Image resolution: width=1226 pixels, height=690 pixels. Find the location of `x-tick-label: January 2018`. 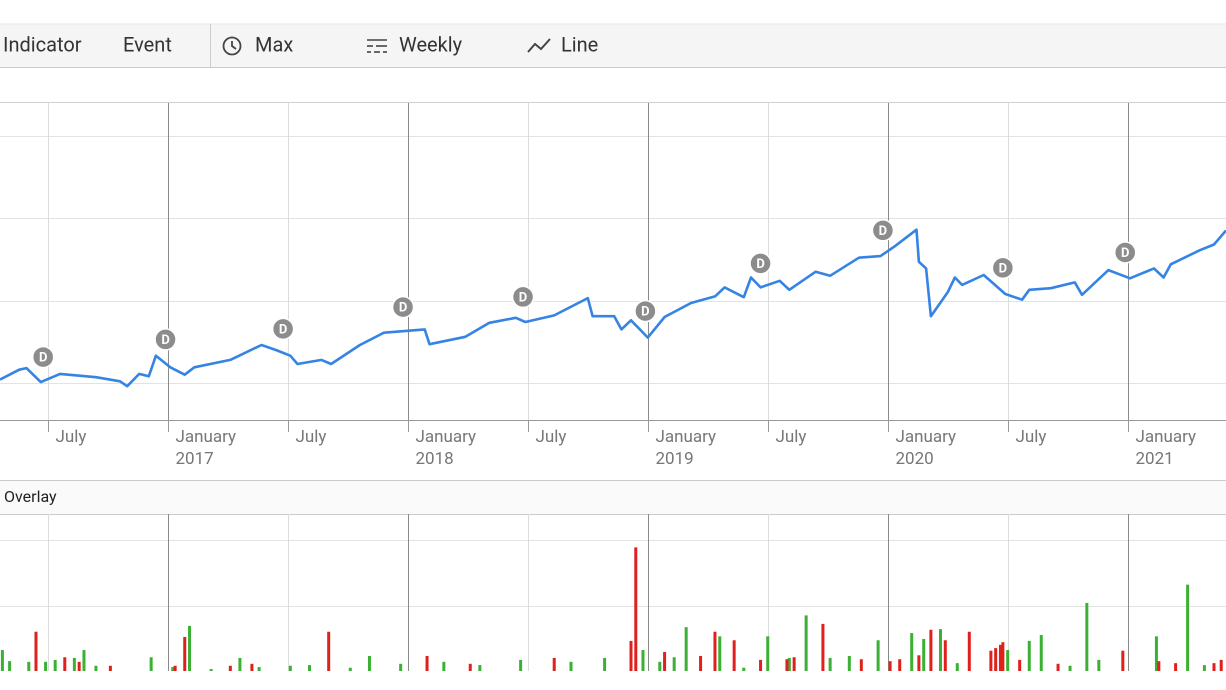

x-tick-label: January 2018 is located at coordinates (446, 448).